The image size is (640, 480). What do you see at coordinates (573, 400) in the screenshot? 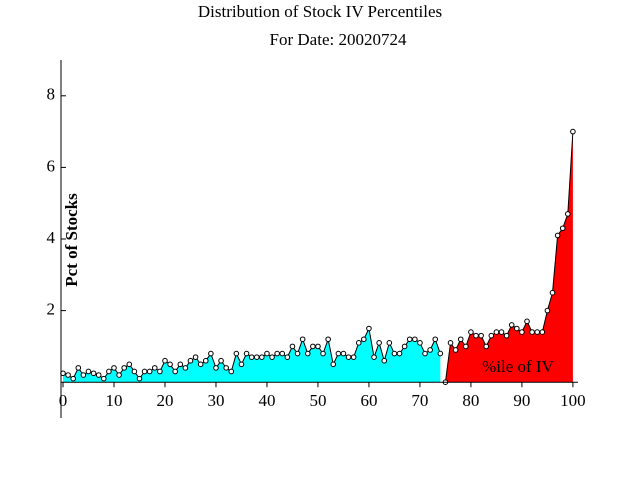
I see `x-tick-label: 100` at bounding box center [573, 400].